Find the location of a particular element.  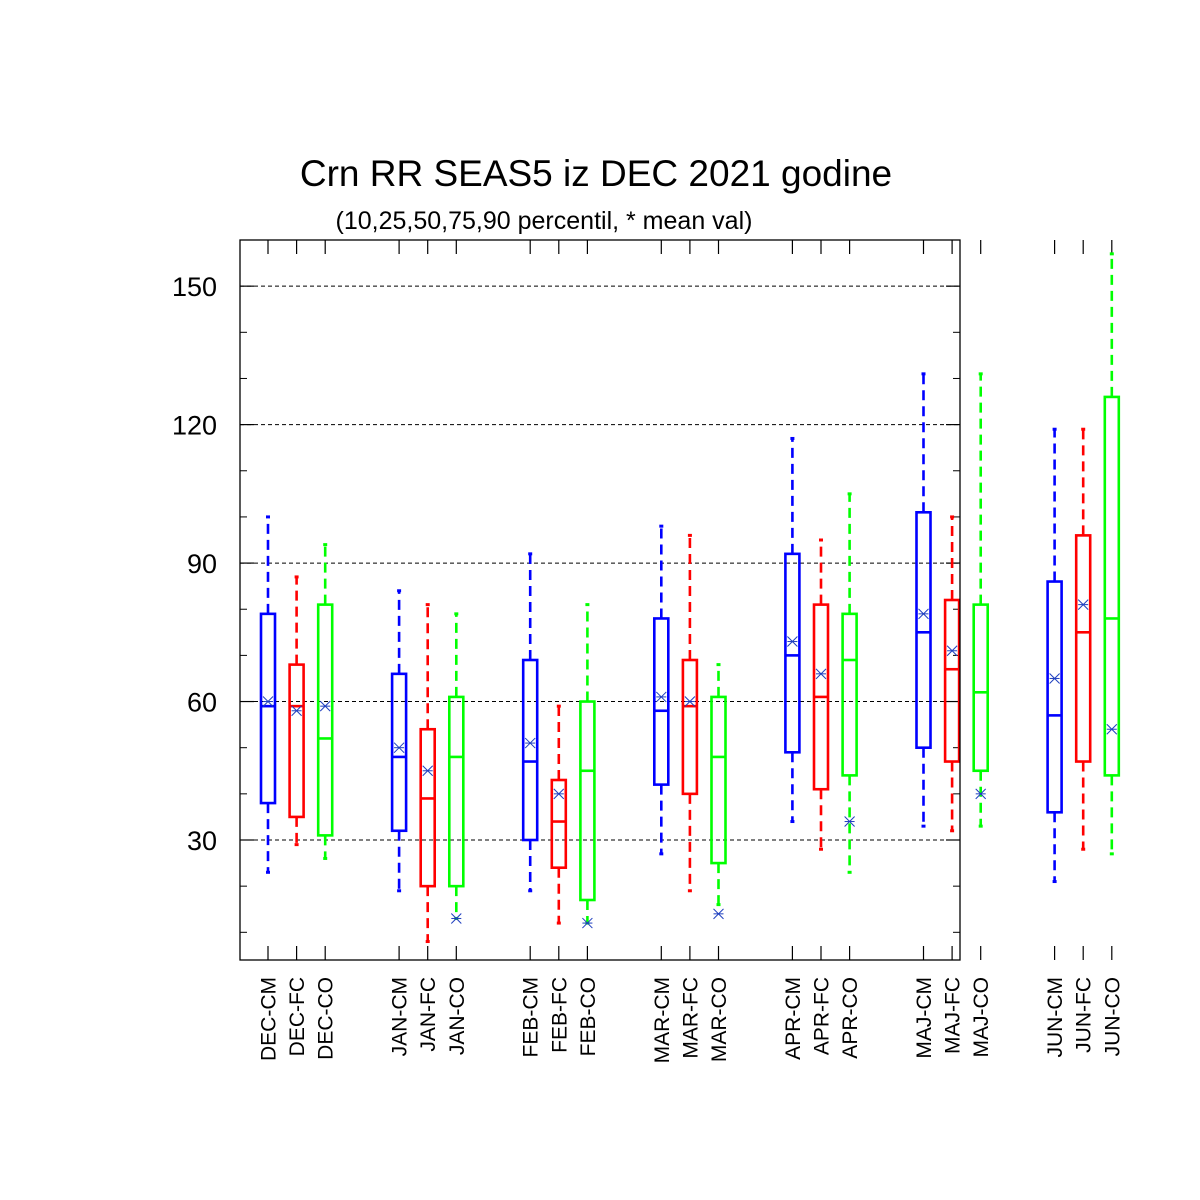

box-jan-fc is located at coordinates (428, 773).